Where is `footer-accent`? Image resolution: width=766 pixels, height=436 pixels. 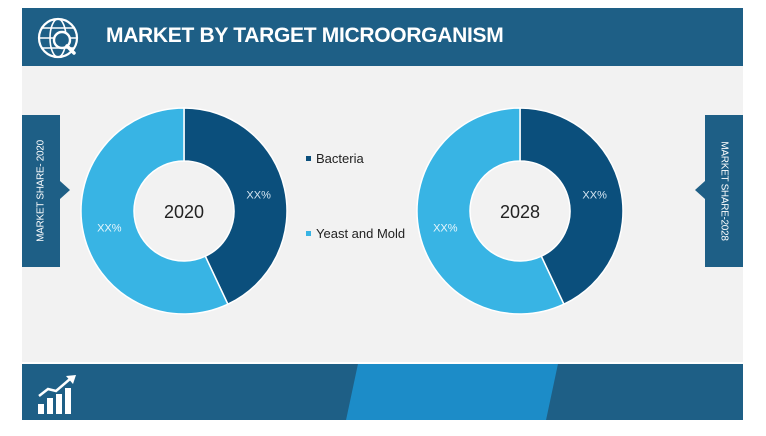
footer-accent is located at coordinates (452, 392).